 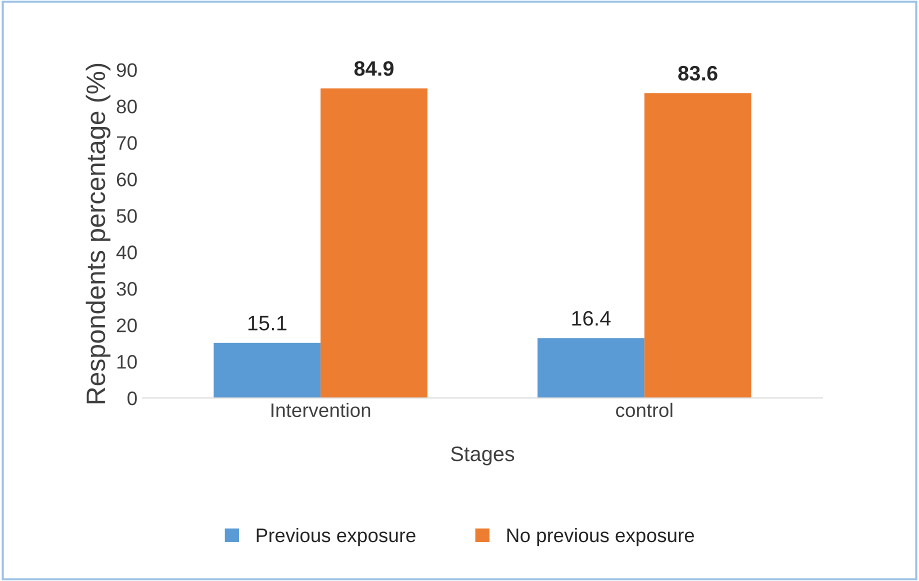 What do you see at coordinates (132, 398) in the screenshot?
I see `y-tick-label: 0` at bounding box center [132, 398].